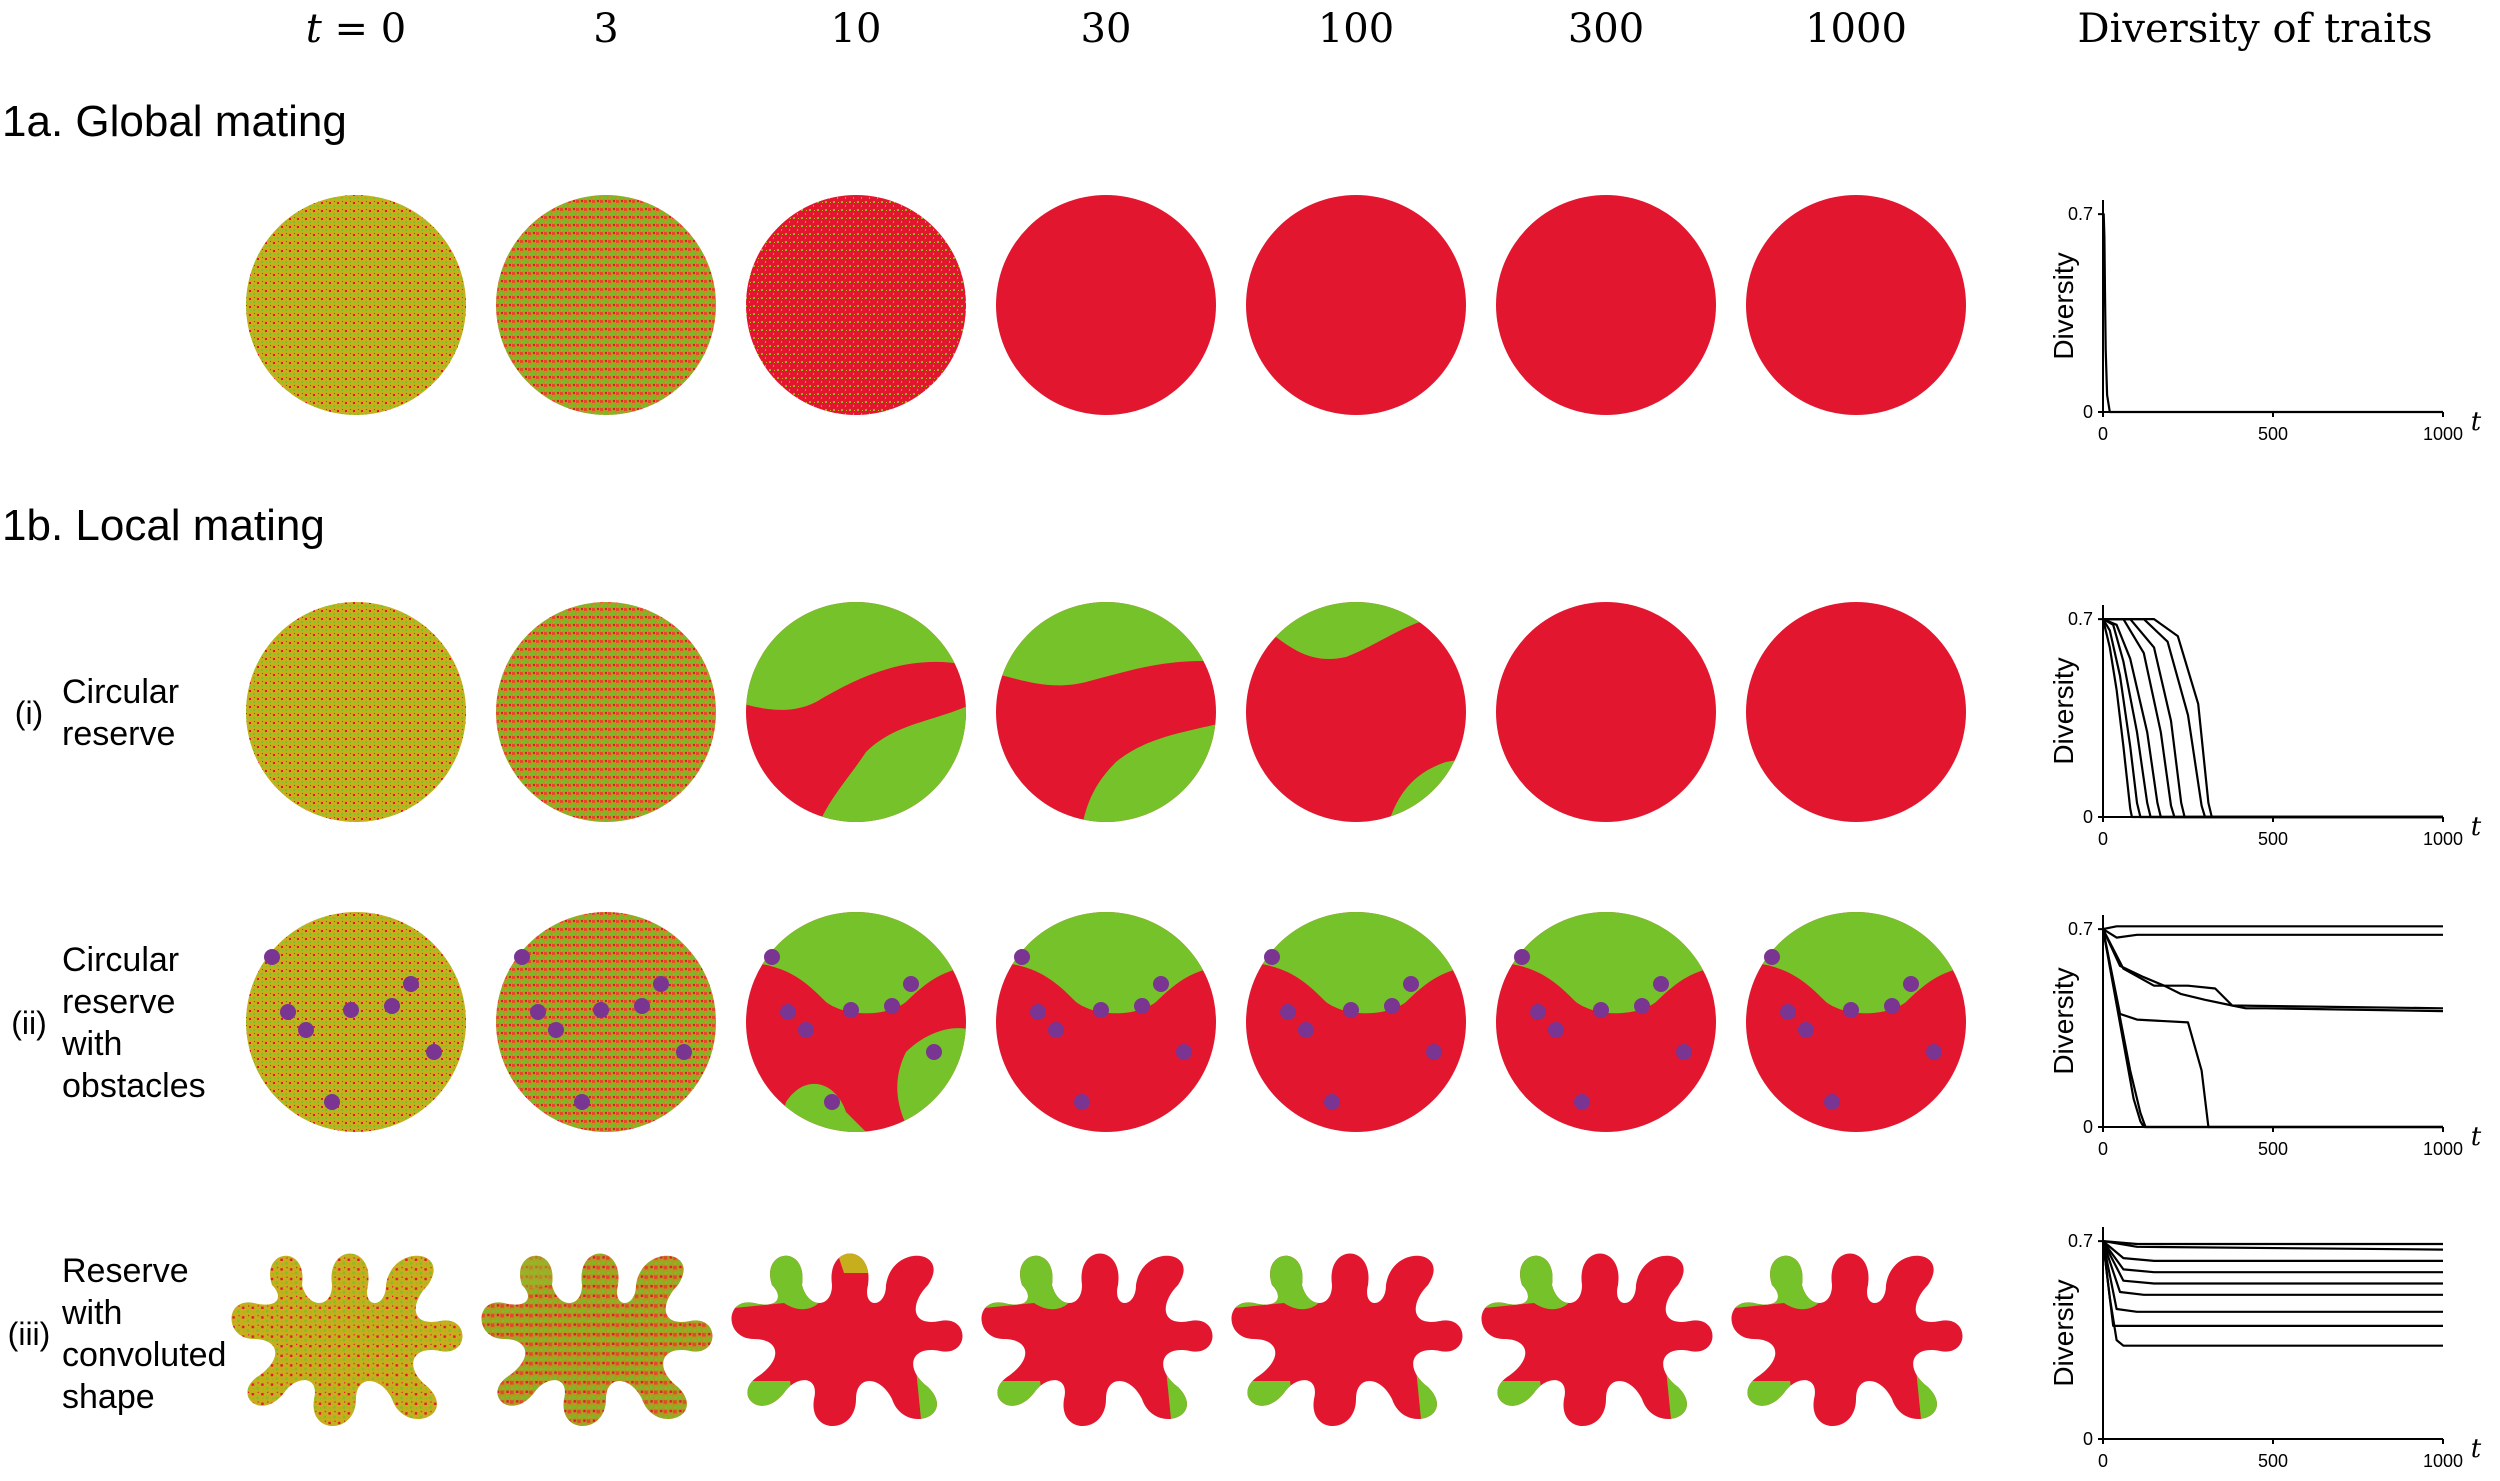 The height and width of the screenshot is (1481, 2500). What do you see at coordinates (1106, 29) in the screenshot?
I see `time-label: 30` at bounding box center [1106, 29].